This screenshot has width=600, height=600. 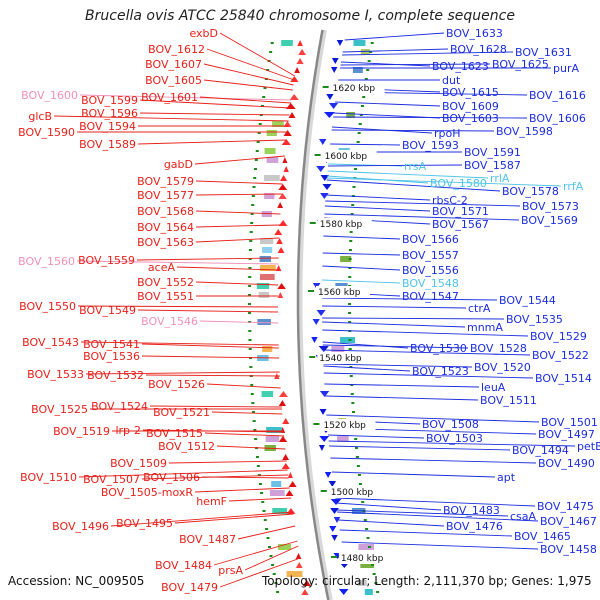 I want to click on gene-label: BOV_1514, so click(x=563, y=378).